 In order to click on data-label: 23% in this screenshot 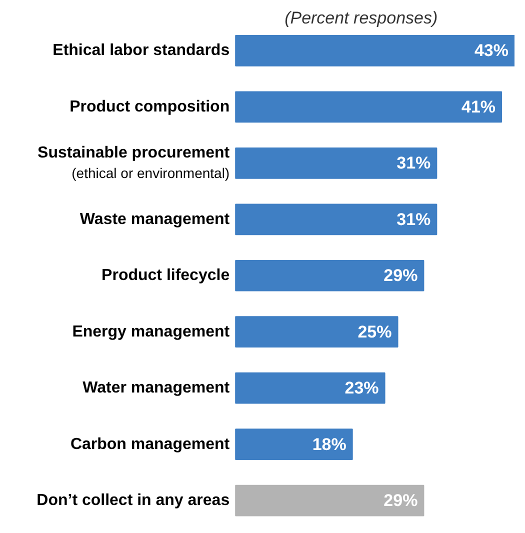, I will do `click(361, 388)`.